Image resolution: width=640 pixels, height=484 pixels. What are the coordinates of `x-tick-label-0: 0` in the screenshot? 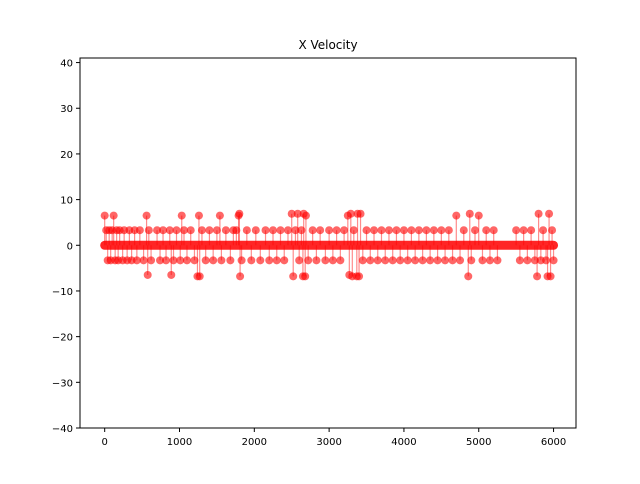 It's located at (105, 442).